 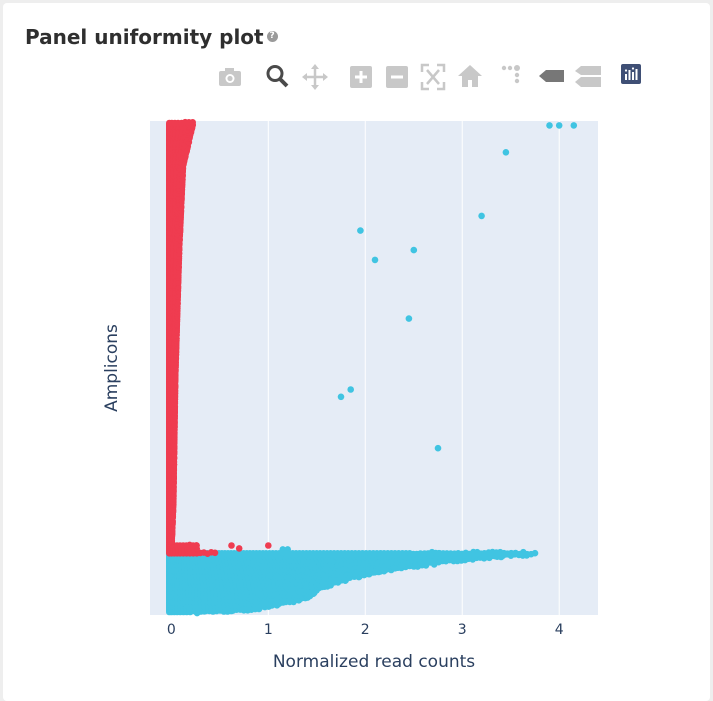 I want to click on x-tick-label: 2, so click(x=365, y=630).